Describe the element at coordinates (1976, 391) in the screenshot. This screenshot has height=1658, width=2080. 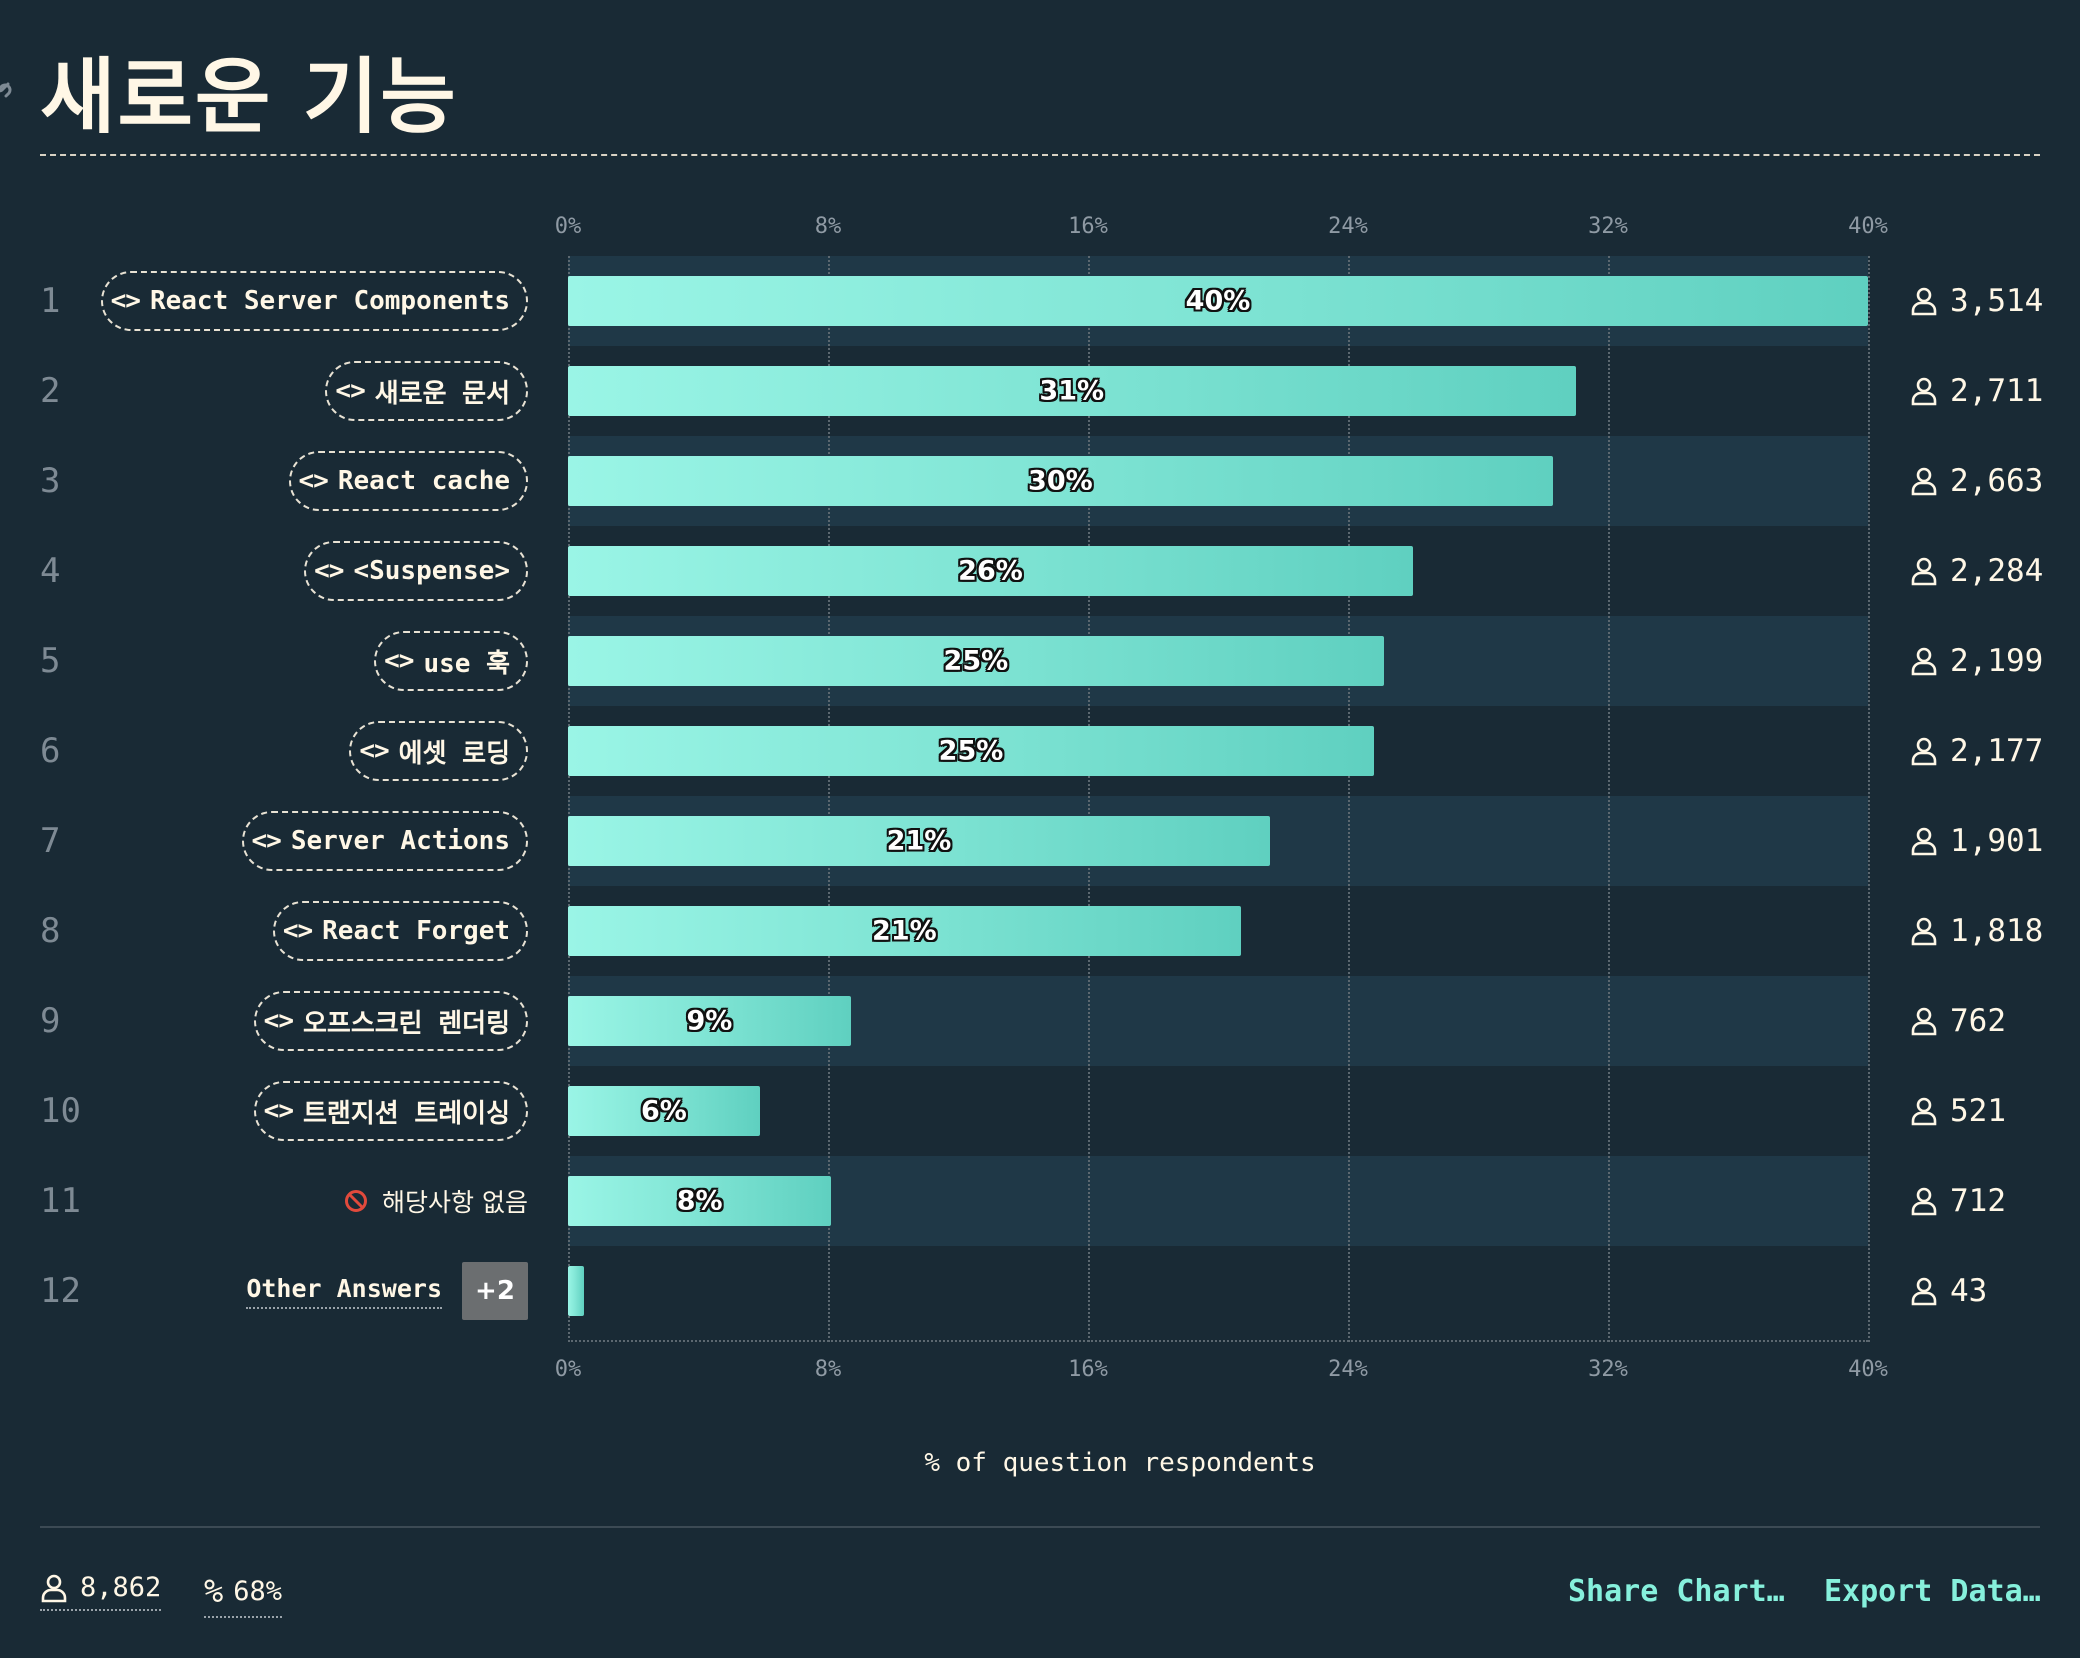
I see `respondent-count: 2,711` at that location.